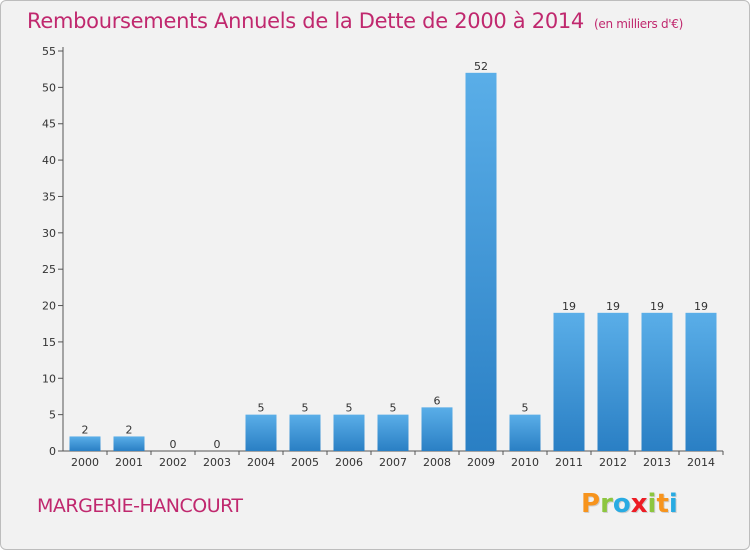  What do you see at coordinates (525, 462) in the screenshot?
I see `x-tick-label: 2010` at bounding box center [525, 462].